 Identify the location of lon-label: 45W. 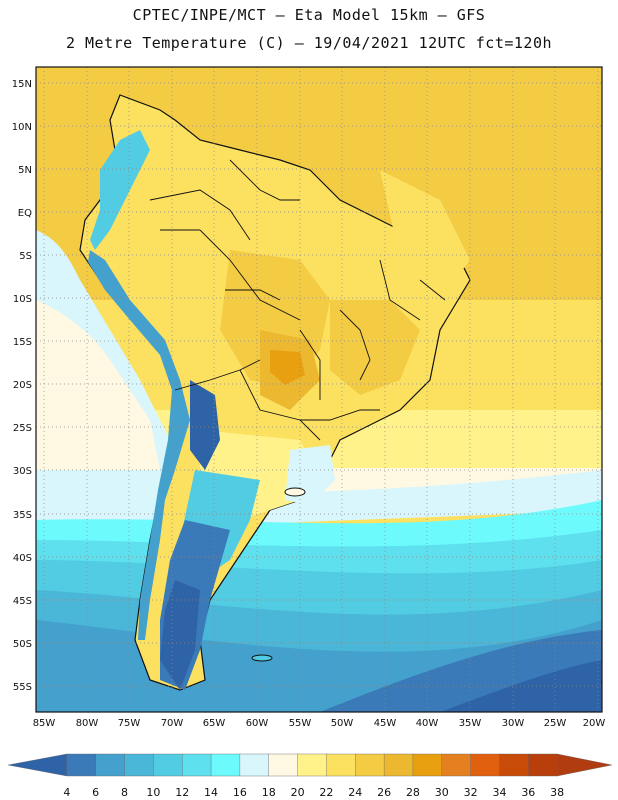
(385, 723).